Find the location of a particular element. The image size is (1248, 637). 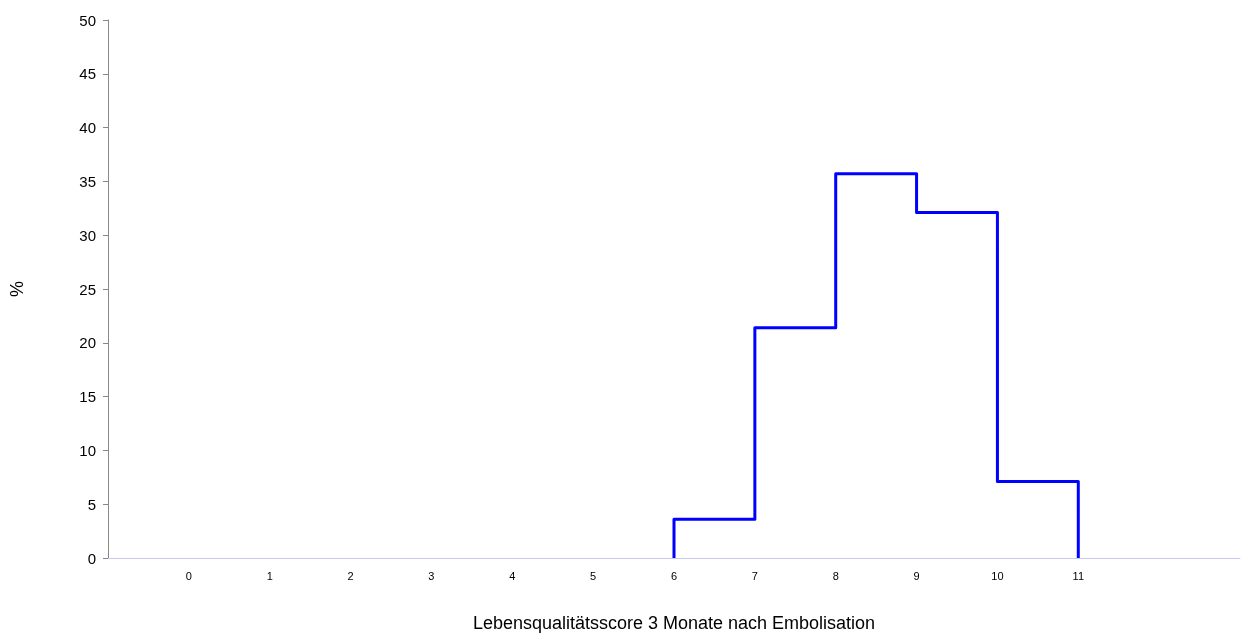

y-tick-label: 0 is located at coordinates (91, 558).